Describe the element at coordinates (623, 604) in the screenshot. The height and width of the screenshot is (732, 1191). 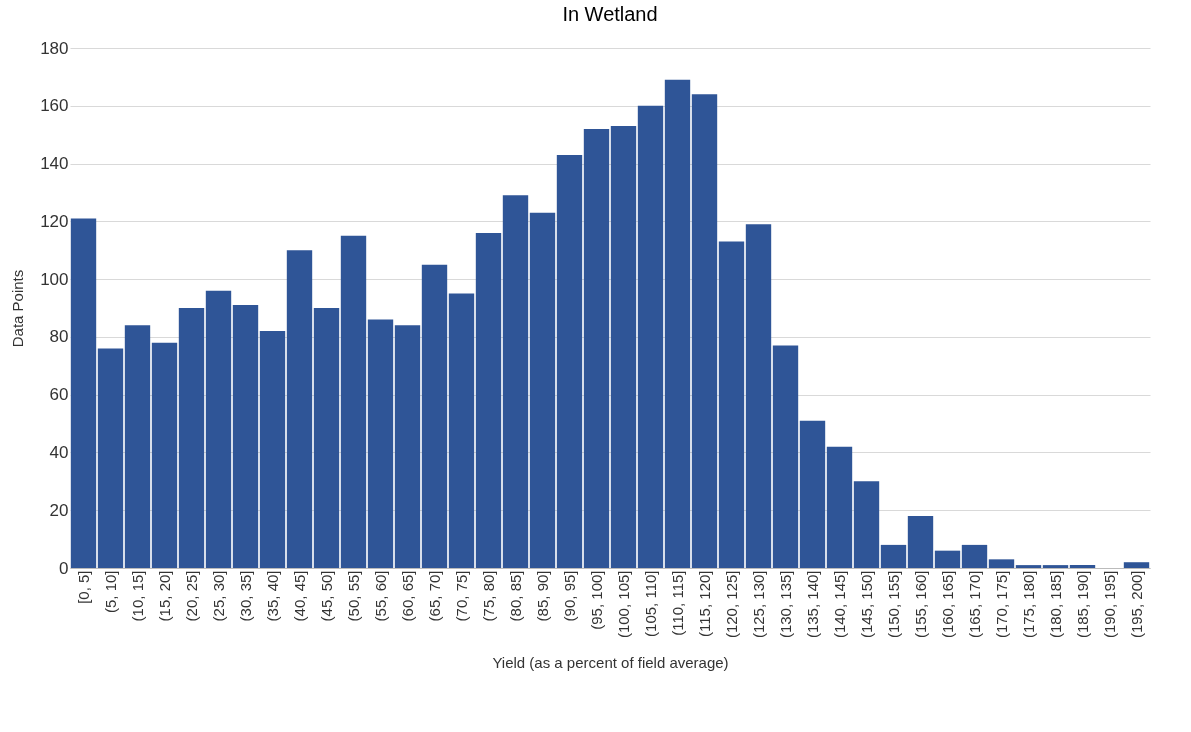
I see `x-tick-label: (100, 105]` at that location.